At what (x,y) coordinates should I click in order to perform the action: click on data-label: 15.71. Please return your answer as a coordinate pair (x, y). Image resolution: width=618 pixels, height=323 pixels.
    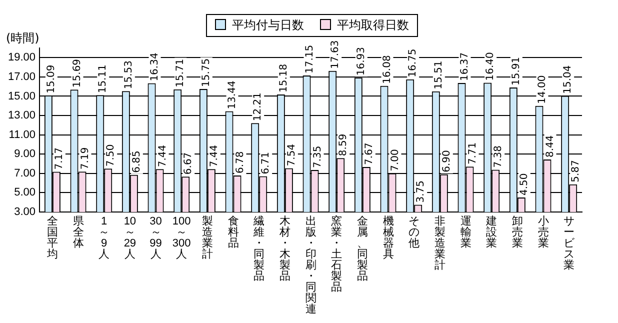
    Looking at the image, I should click on (180, 73).